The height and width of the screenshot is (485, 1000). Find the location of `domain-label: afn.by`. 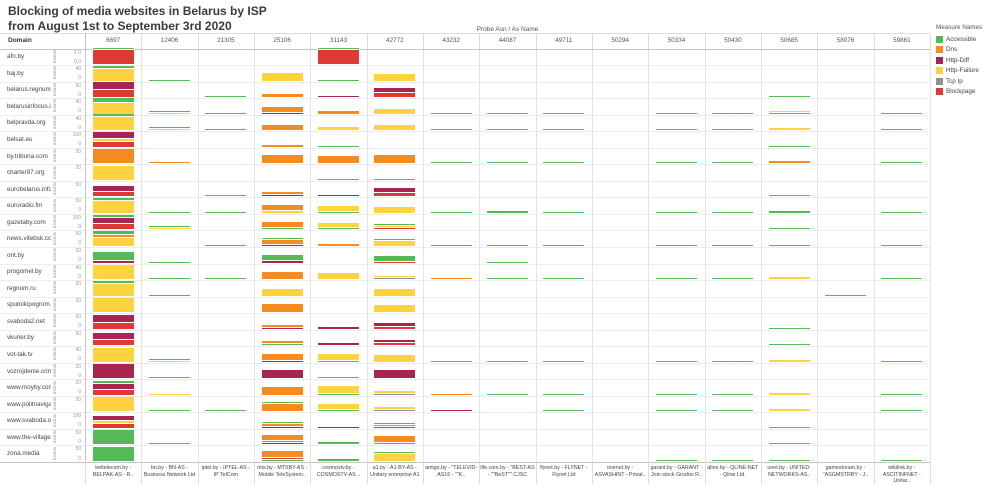

domain-label: afn.by is located at coordinates (16, 57).